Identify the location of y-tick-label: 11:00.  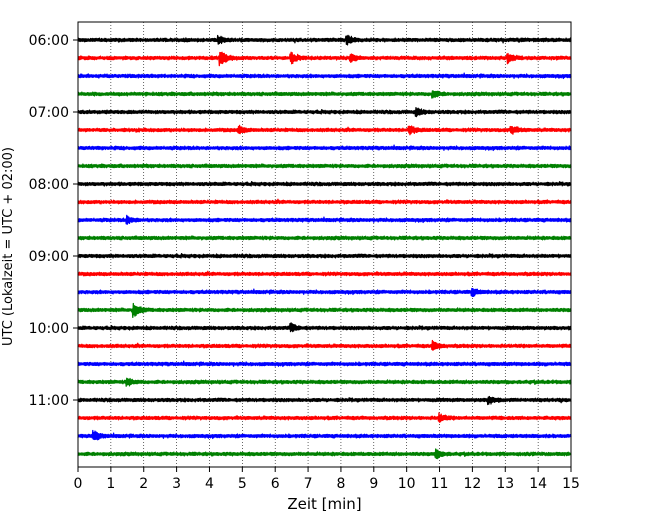
(49, 401).